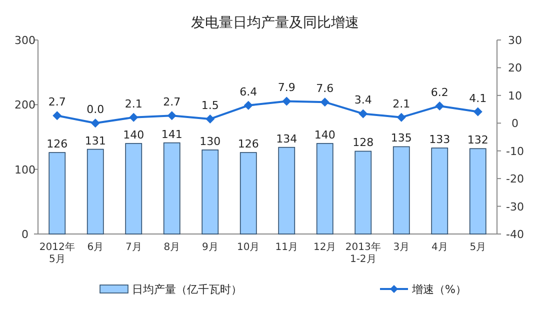 Image resolution: width=550 pixels, height=325 pixels. Describe the element at coordinates (401, 247) in the screenshot. I see `x-tick-label: 3月` at that location.